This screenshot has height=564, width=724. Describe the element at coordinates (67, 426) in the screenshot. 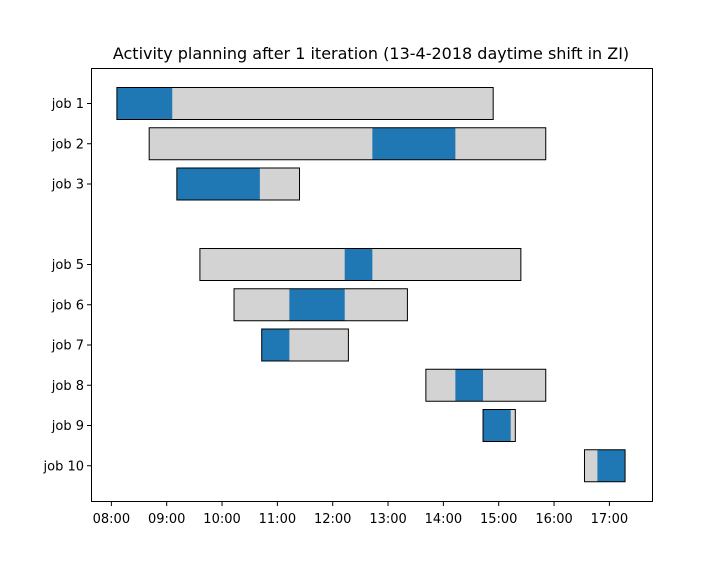

I see `y-tick-label: job 9` at that location.